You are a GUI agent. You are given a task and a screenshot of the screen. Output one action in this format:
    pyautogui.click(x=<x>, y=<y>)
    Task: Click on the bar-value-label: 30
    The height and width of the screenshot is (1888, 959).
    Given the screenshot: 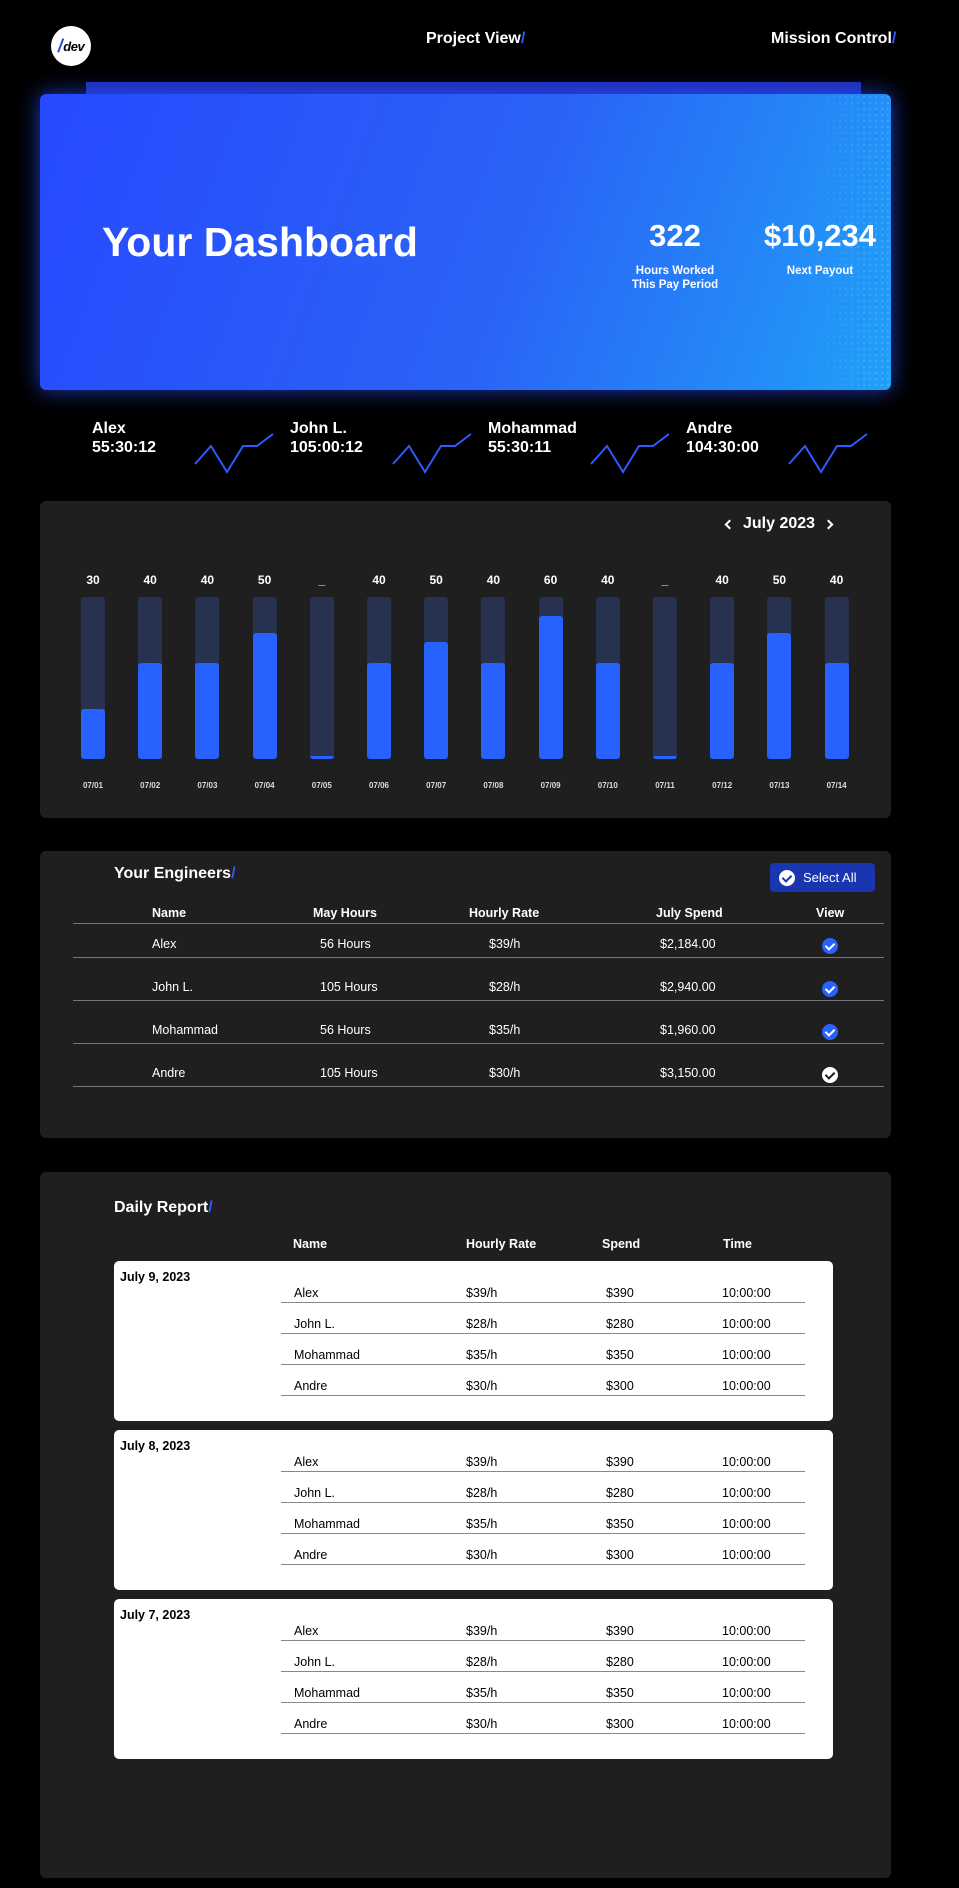 What is the action you would take?
    pyautogui.click(x=93, y=580)
    